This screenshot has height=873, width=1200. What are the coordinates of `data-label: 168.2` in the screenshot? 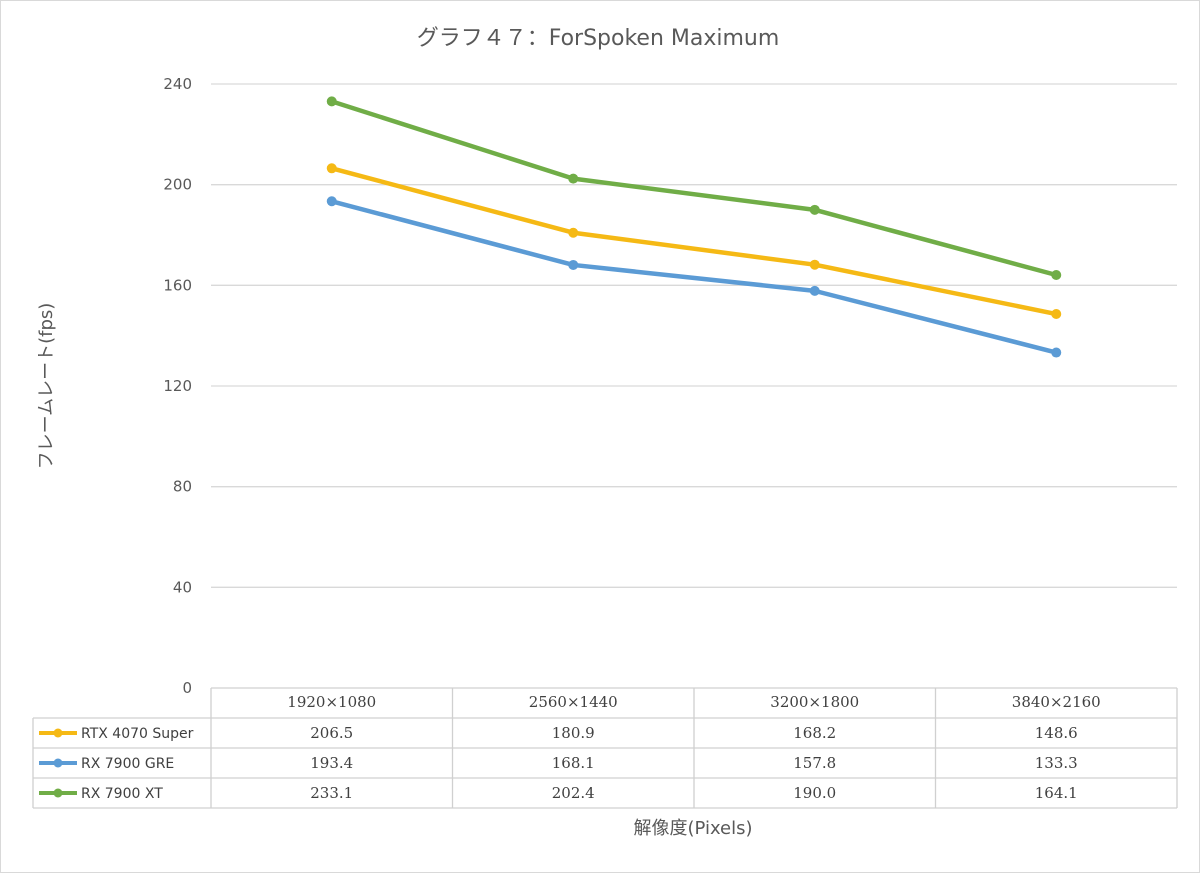 It's located at (814, 733).